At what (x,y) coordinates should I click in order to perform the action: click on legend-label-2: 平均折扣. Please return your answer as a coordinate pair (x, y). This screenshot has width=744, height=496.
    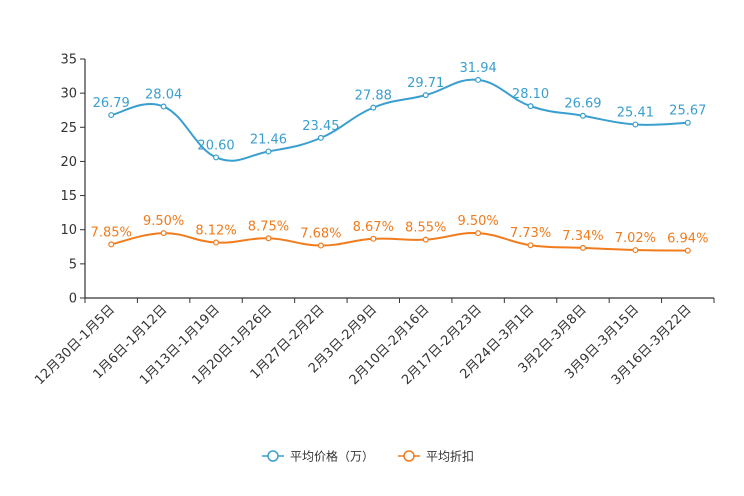
    Looking at the image, I should click on (450, 456).